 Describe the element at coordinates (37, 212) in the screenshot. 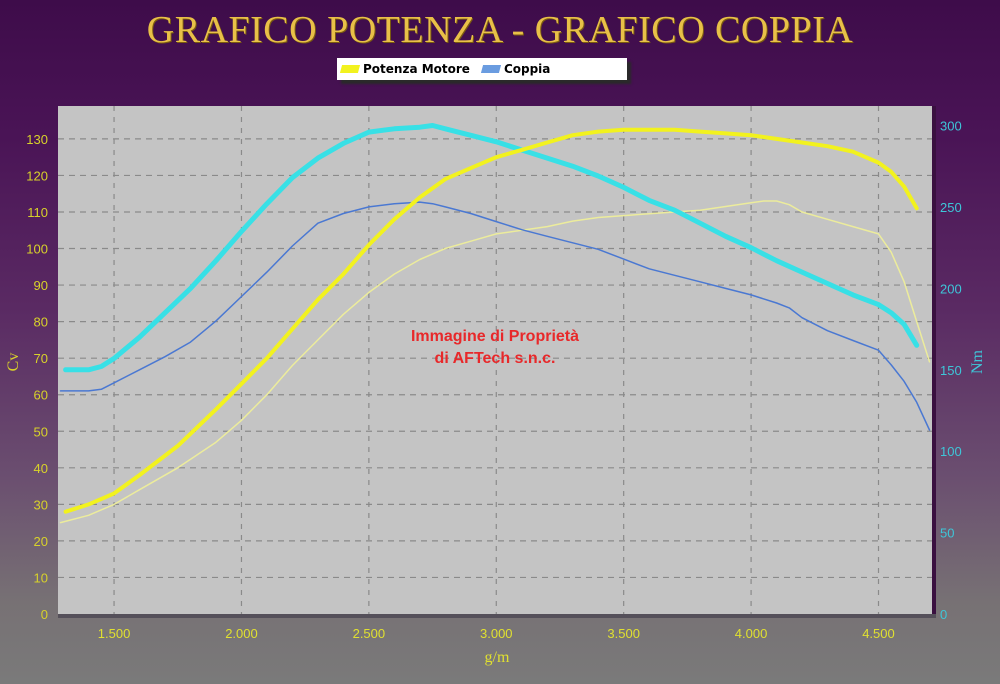

I see `left-tick-label: 110` at that location.